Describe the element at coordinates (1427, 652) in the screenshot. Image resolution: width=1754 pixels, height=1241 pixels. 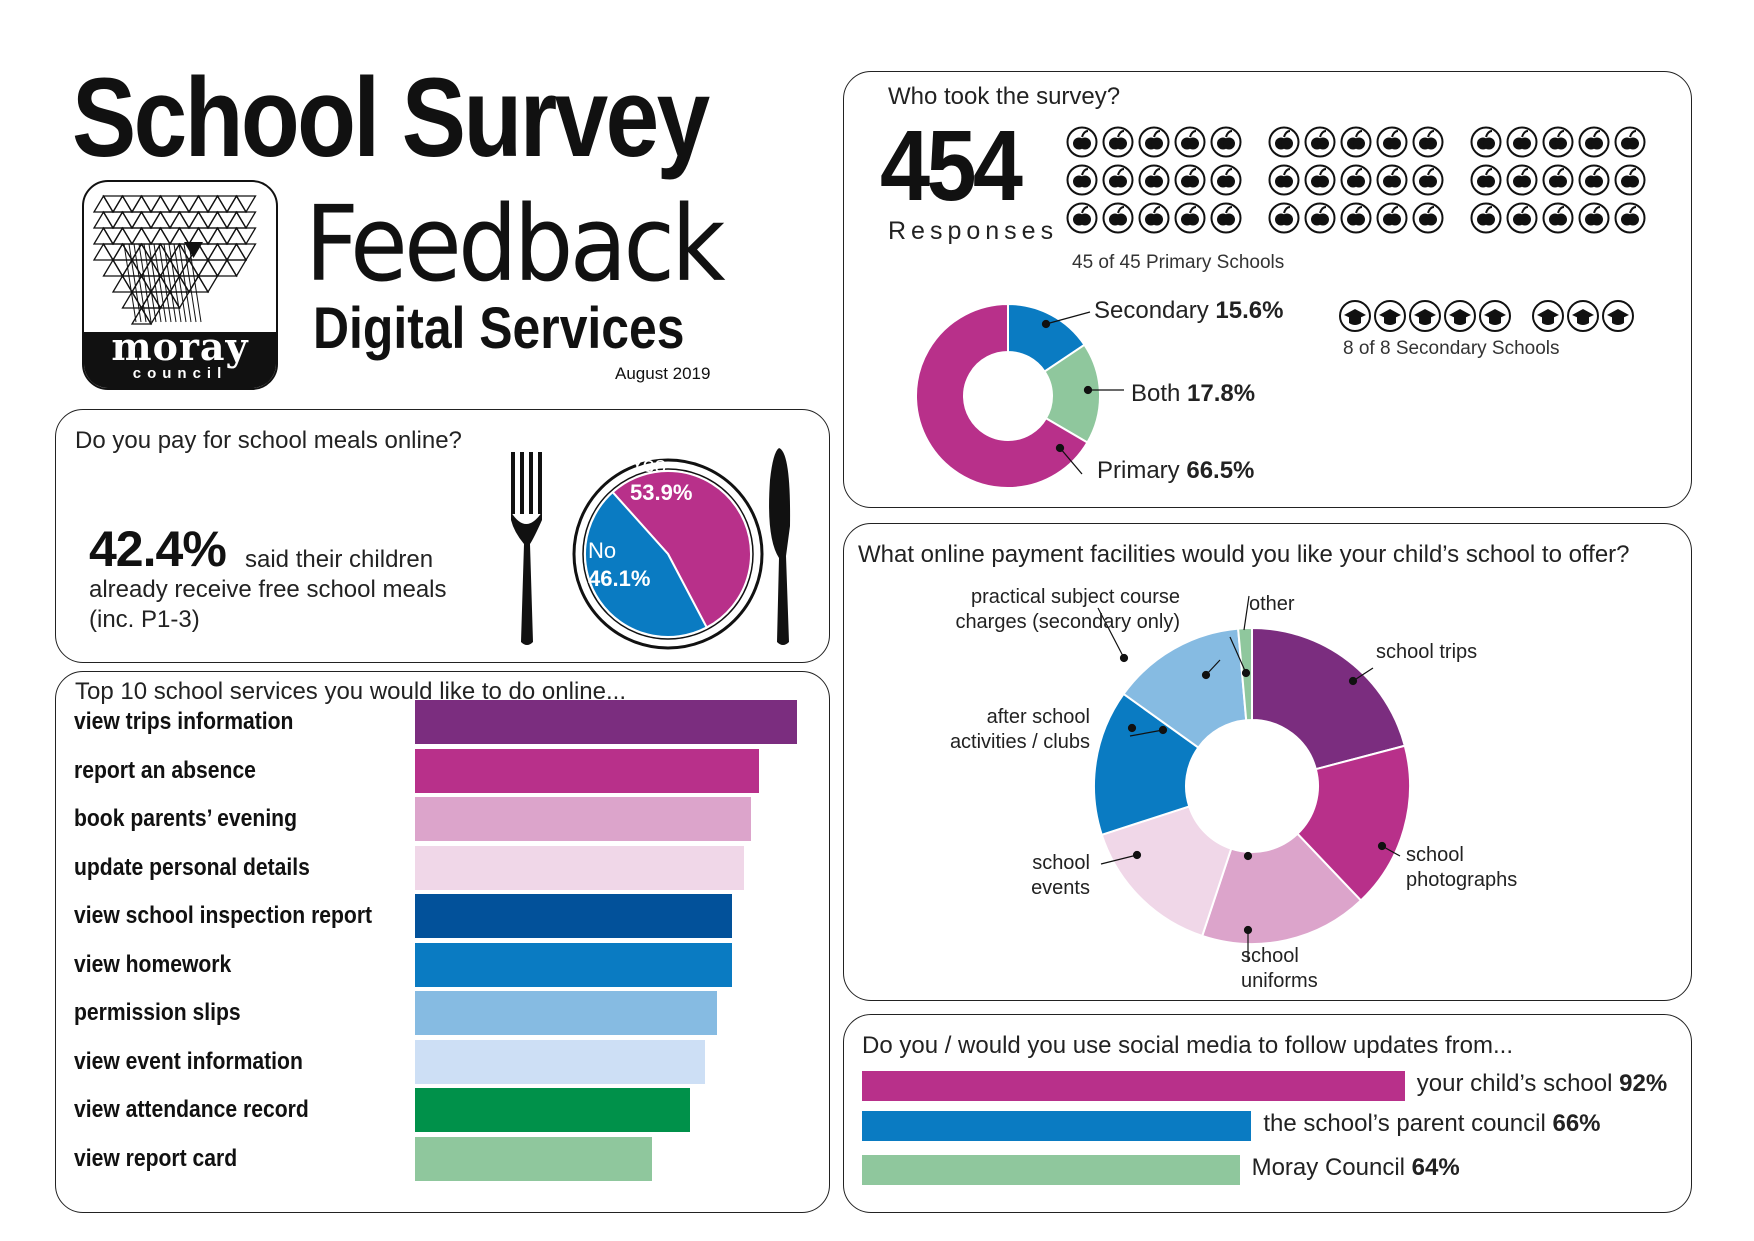
I see `school-trips-label: school trips` at that location.